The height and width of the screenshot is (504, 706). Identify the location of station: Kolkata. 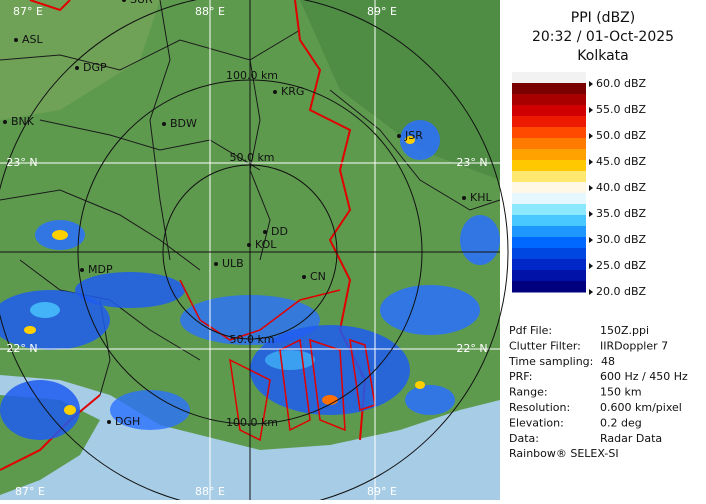
(602, 56).